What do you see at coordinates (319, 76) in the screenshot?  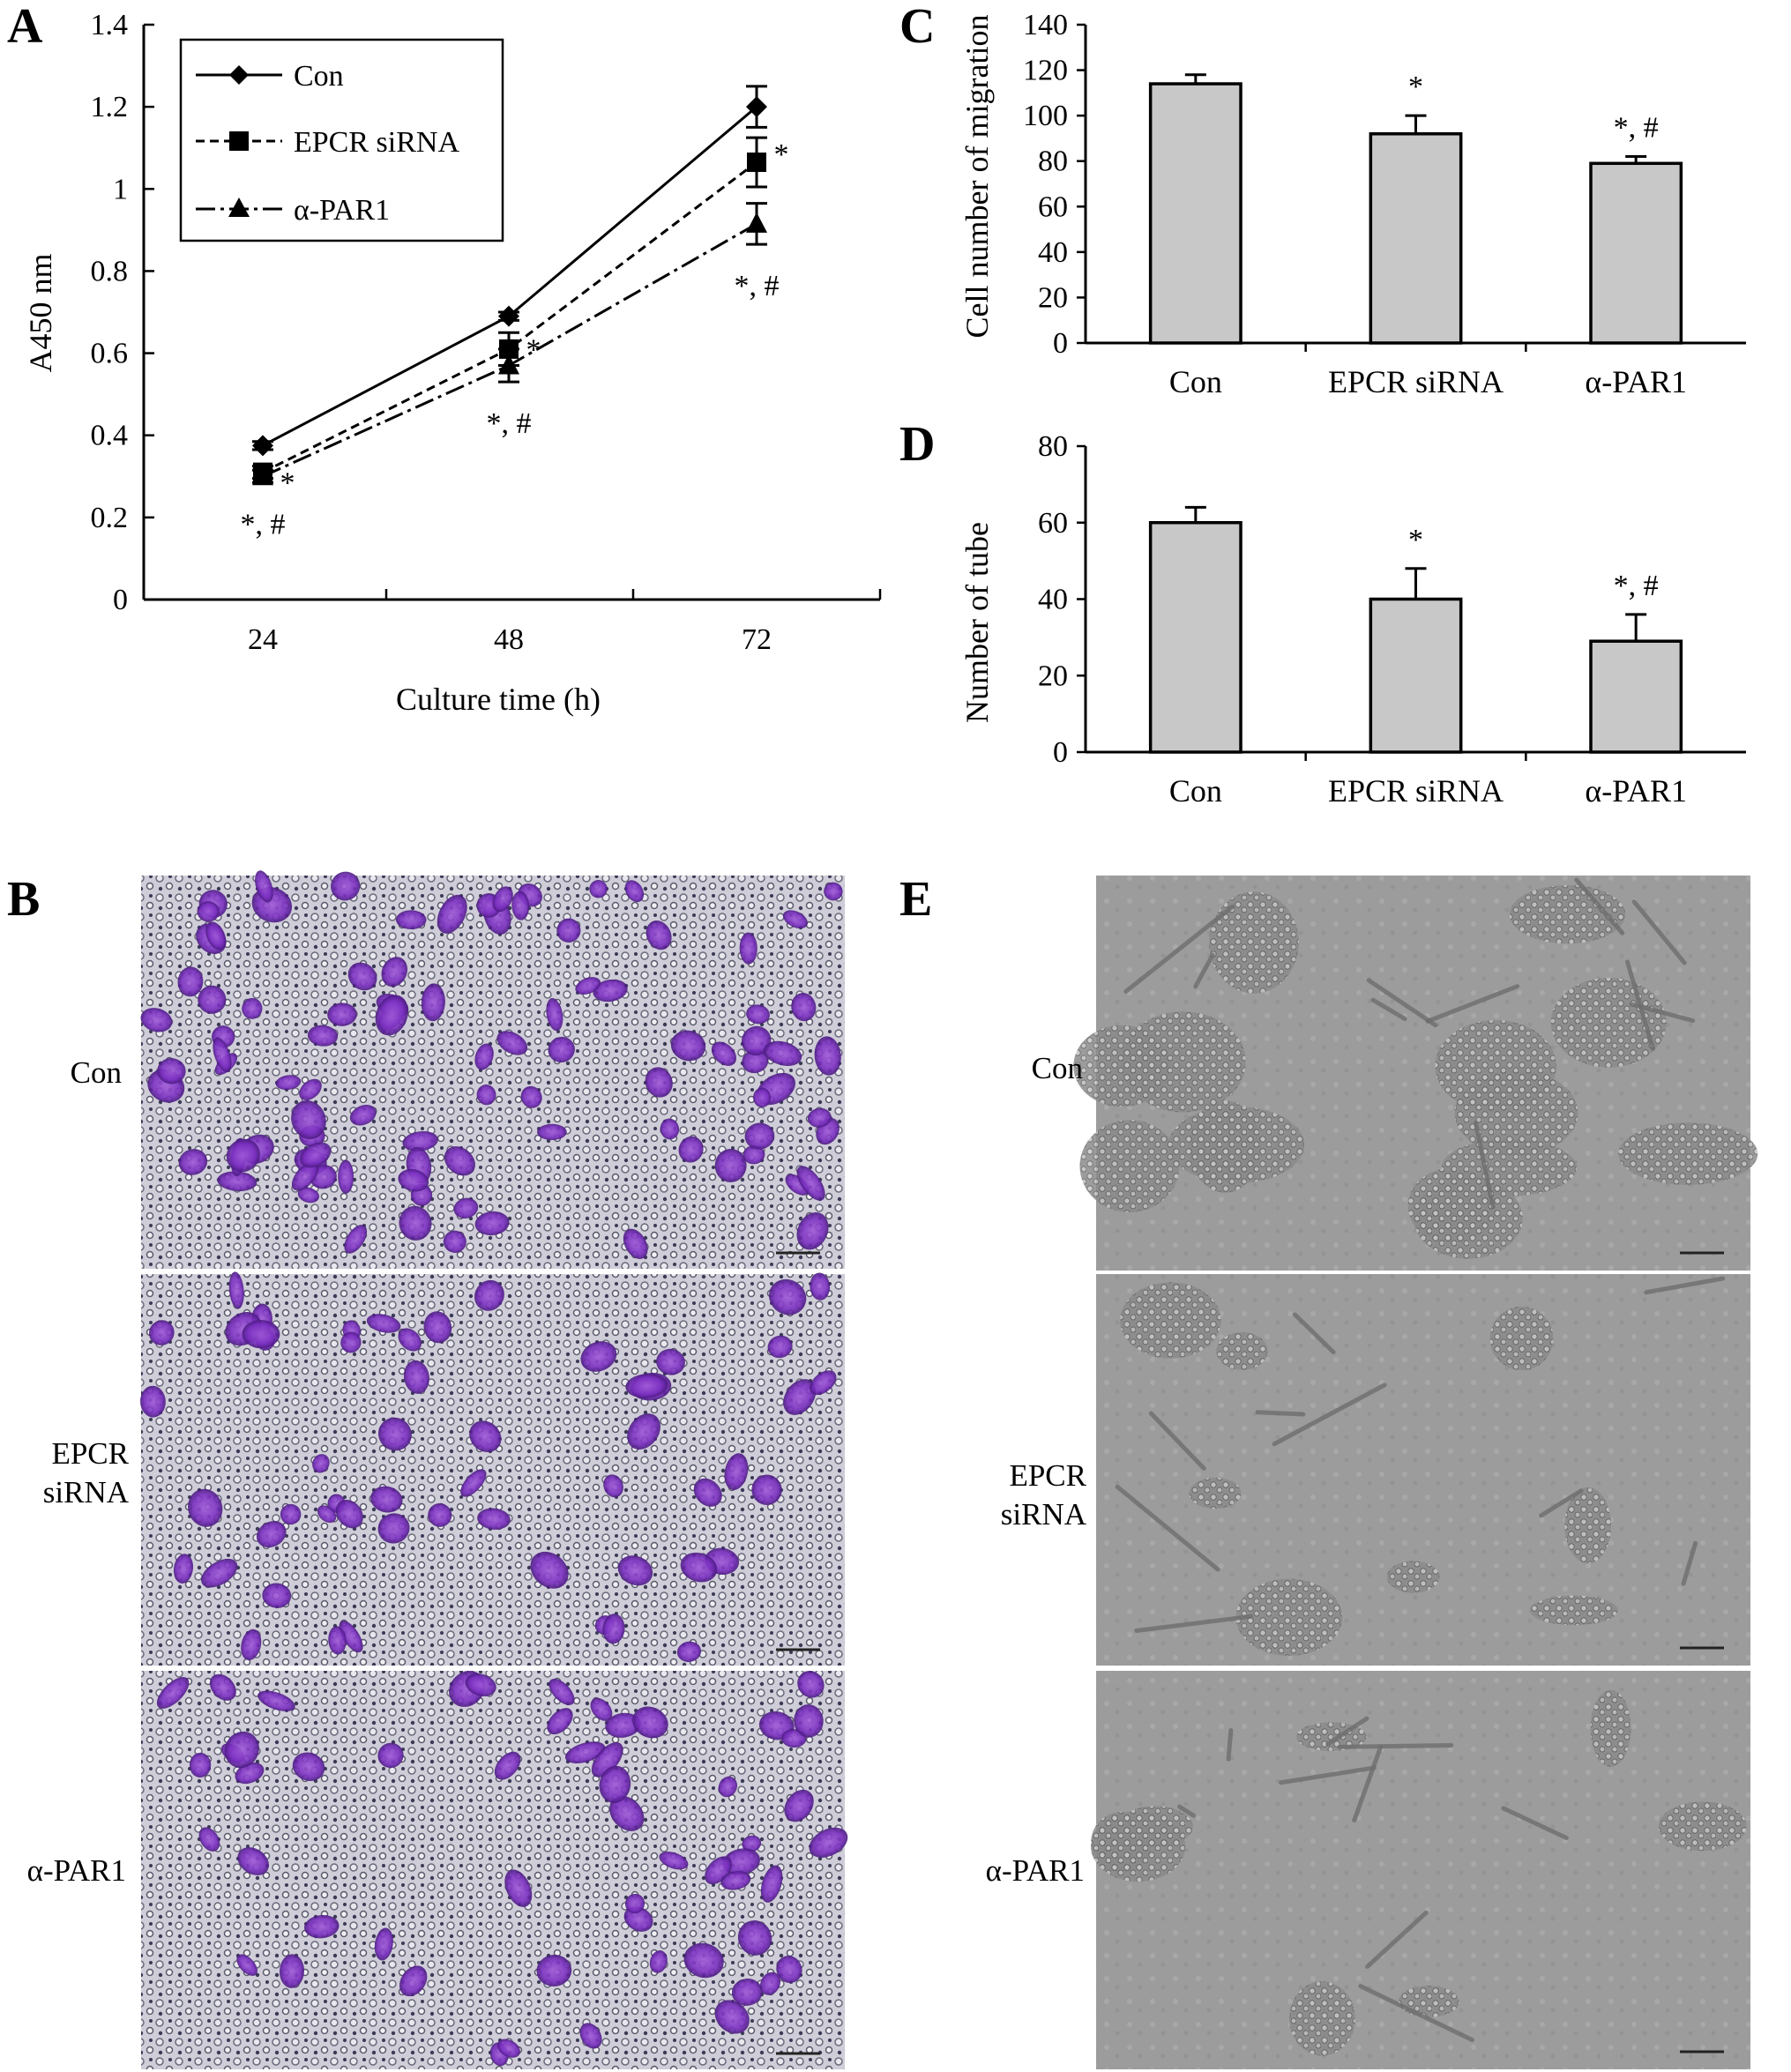 I see `legend-label-con: Con` at bounding box center [319, 76].